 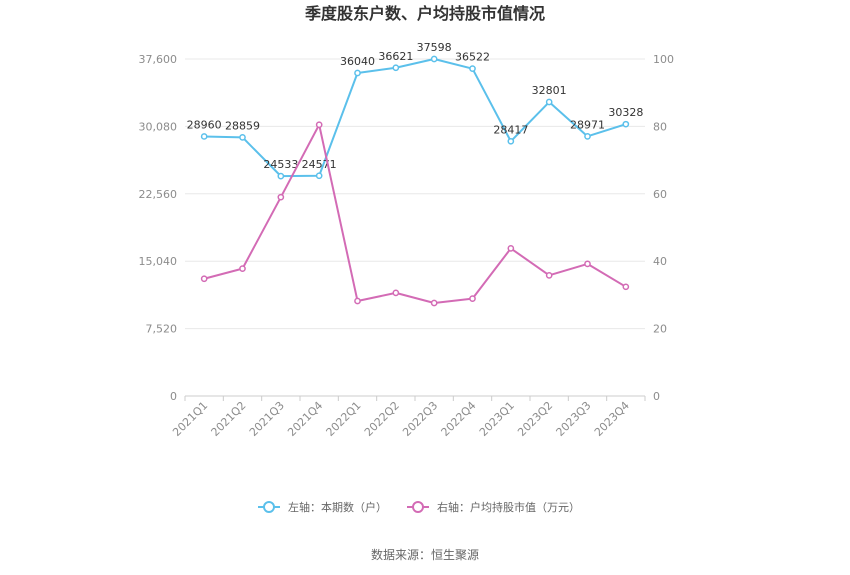 What do you see at coordinates (612, 419) in the screenshot?
I see `x-tick-label: 2023Q4` at bounding box center [612, 419].